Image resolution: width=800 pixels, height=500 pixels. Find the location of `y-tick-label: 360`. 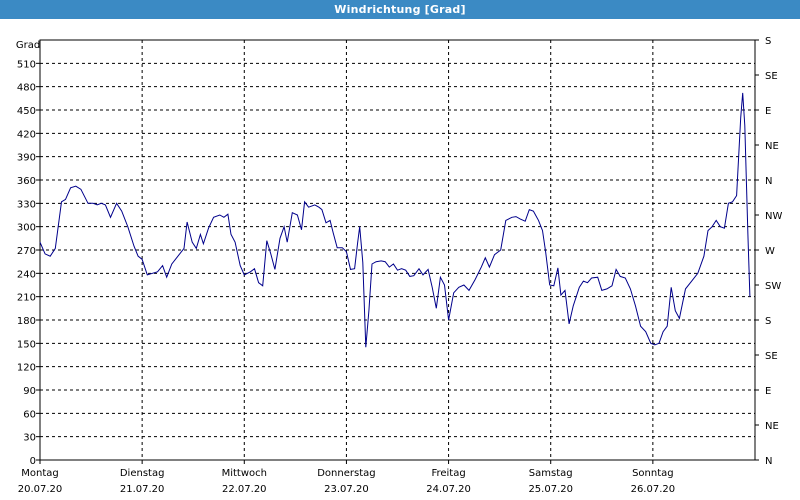

y-tick-label: 360 is located at coordinates (26, 181).